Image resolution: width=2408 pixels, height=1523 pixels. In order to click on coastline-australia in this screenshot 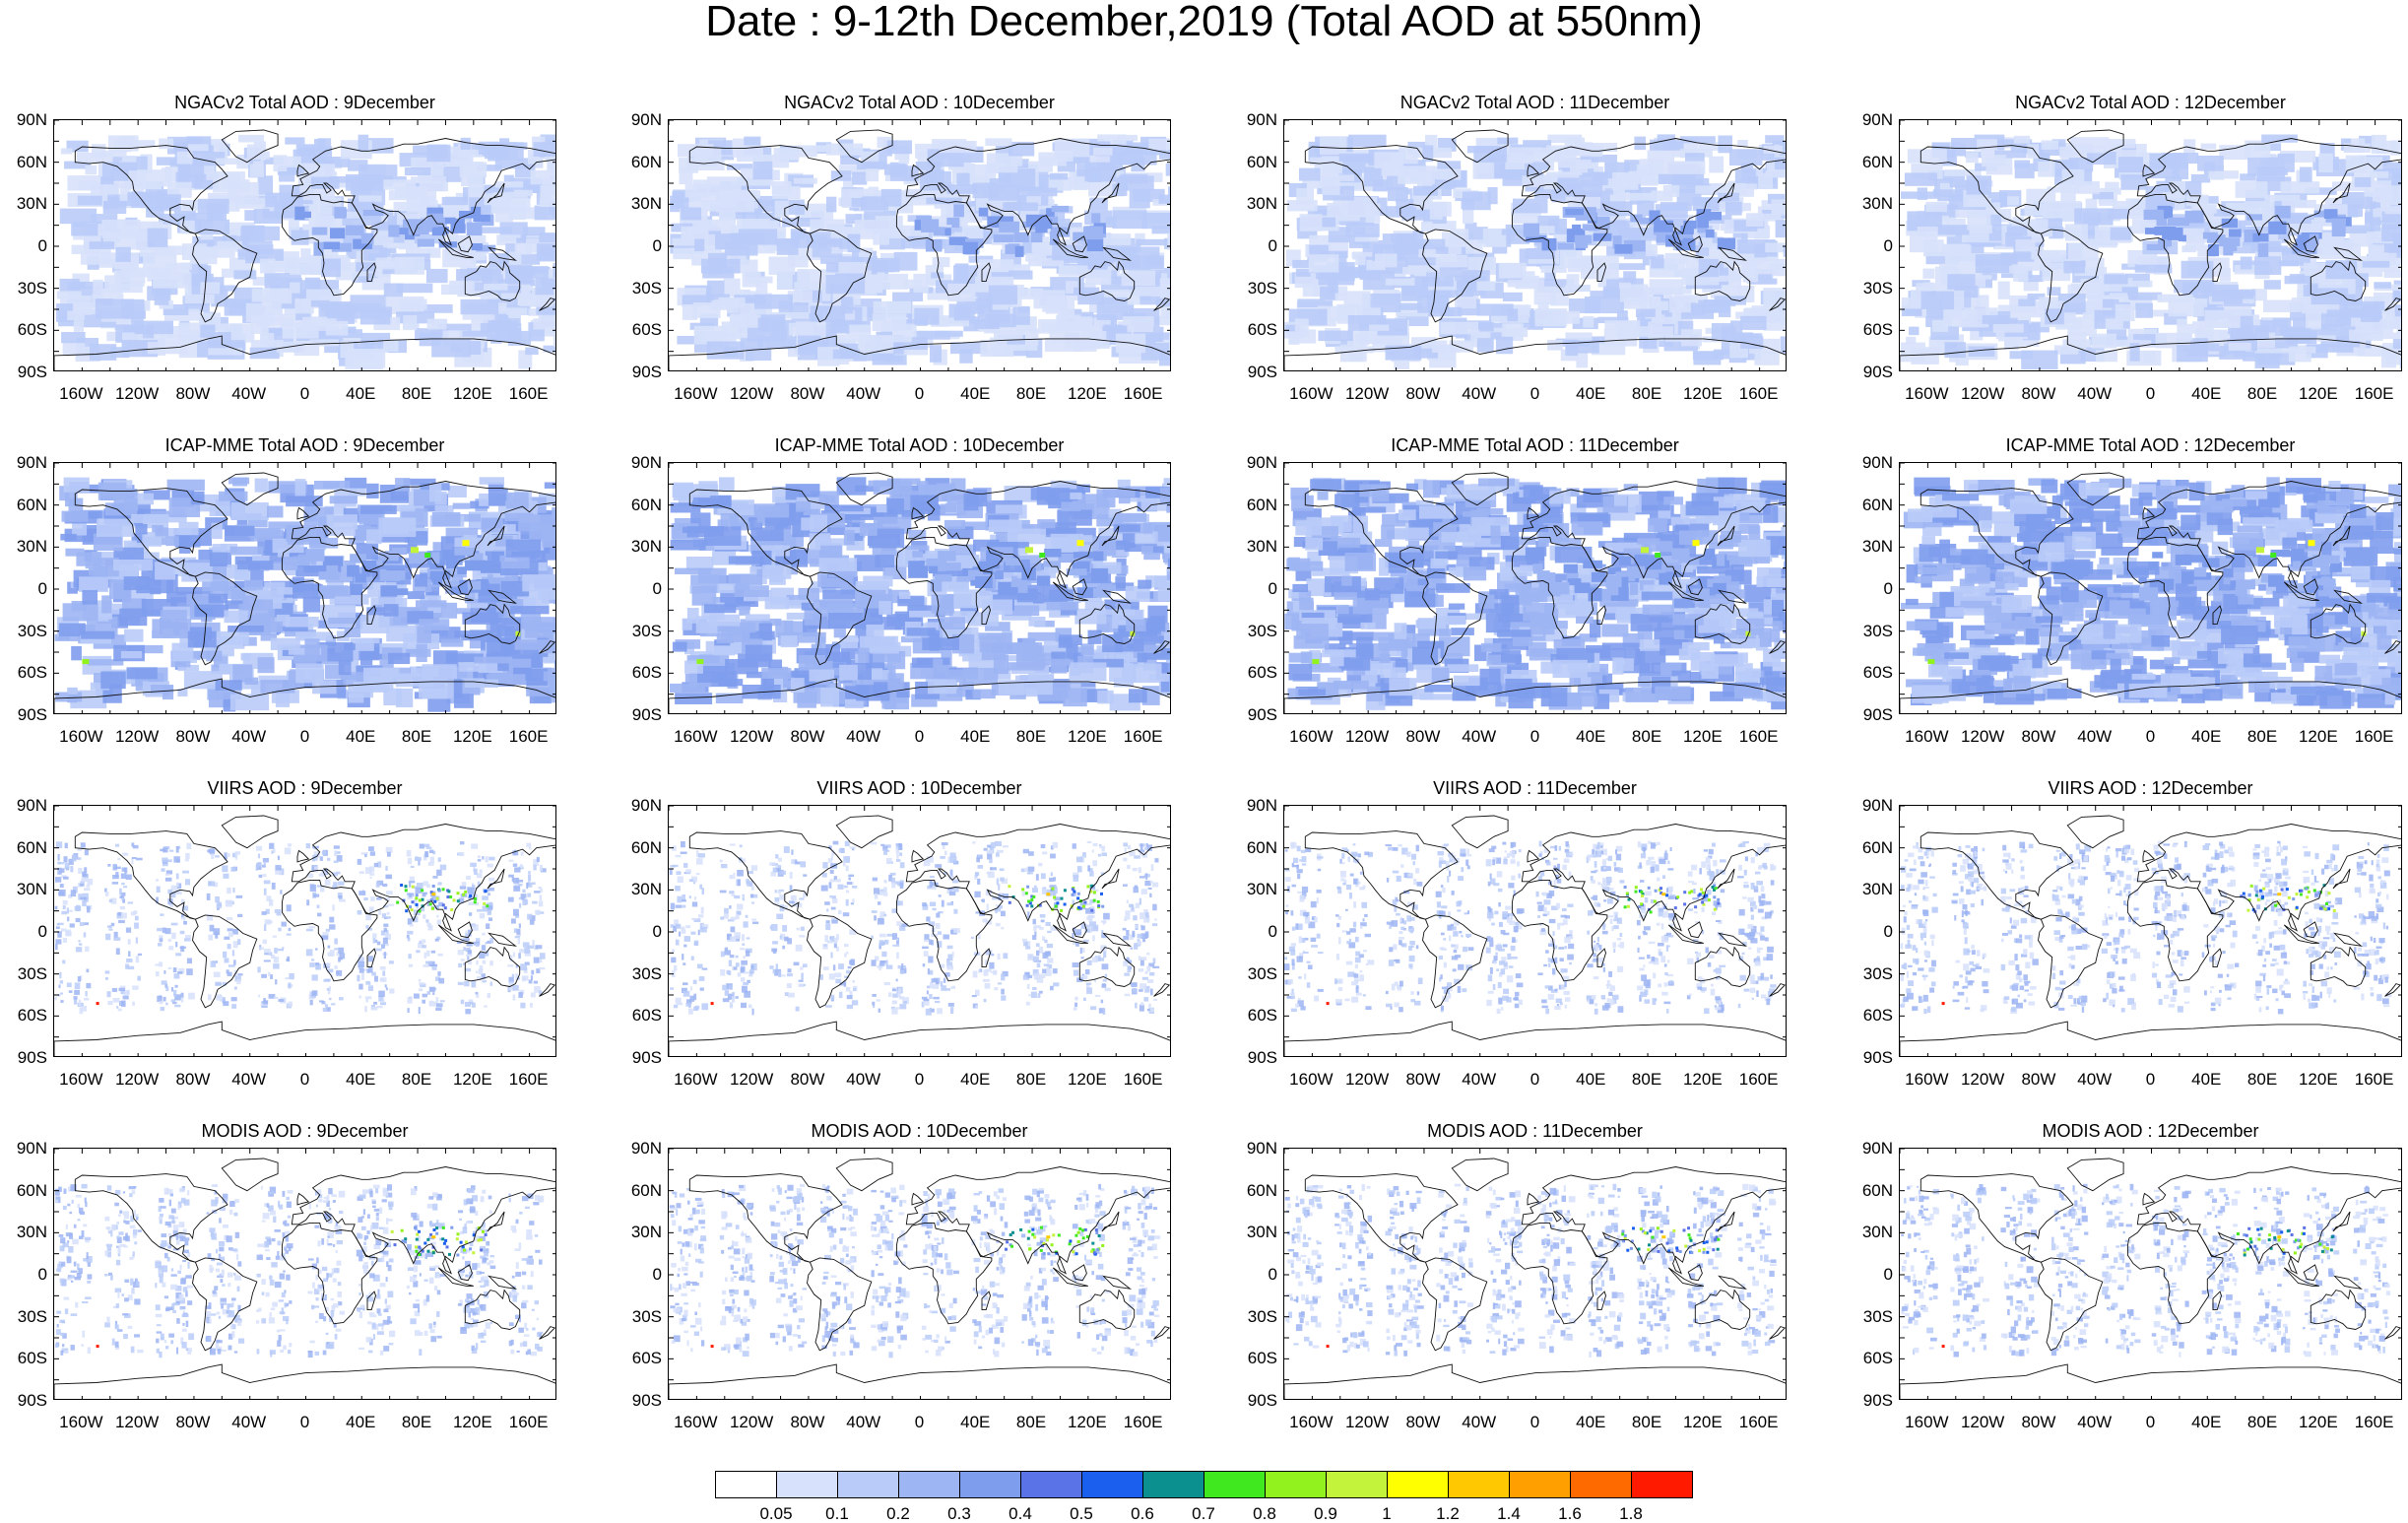, I will do `click(2338, 280)`.